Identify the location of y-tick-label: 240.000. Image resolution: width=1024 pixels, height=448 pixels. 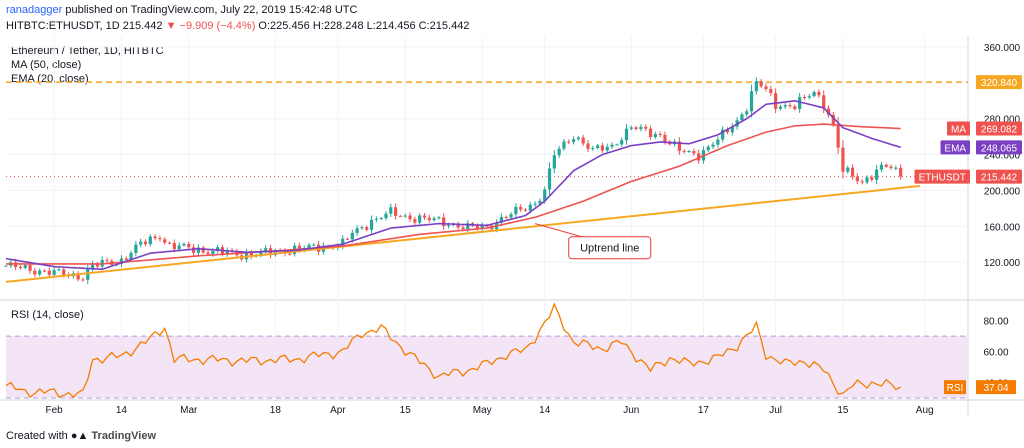
(1002, 156).